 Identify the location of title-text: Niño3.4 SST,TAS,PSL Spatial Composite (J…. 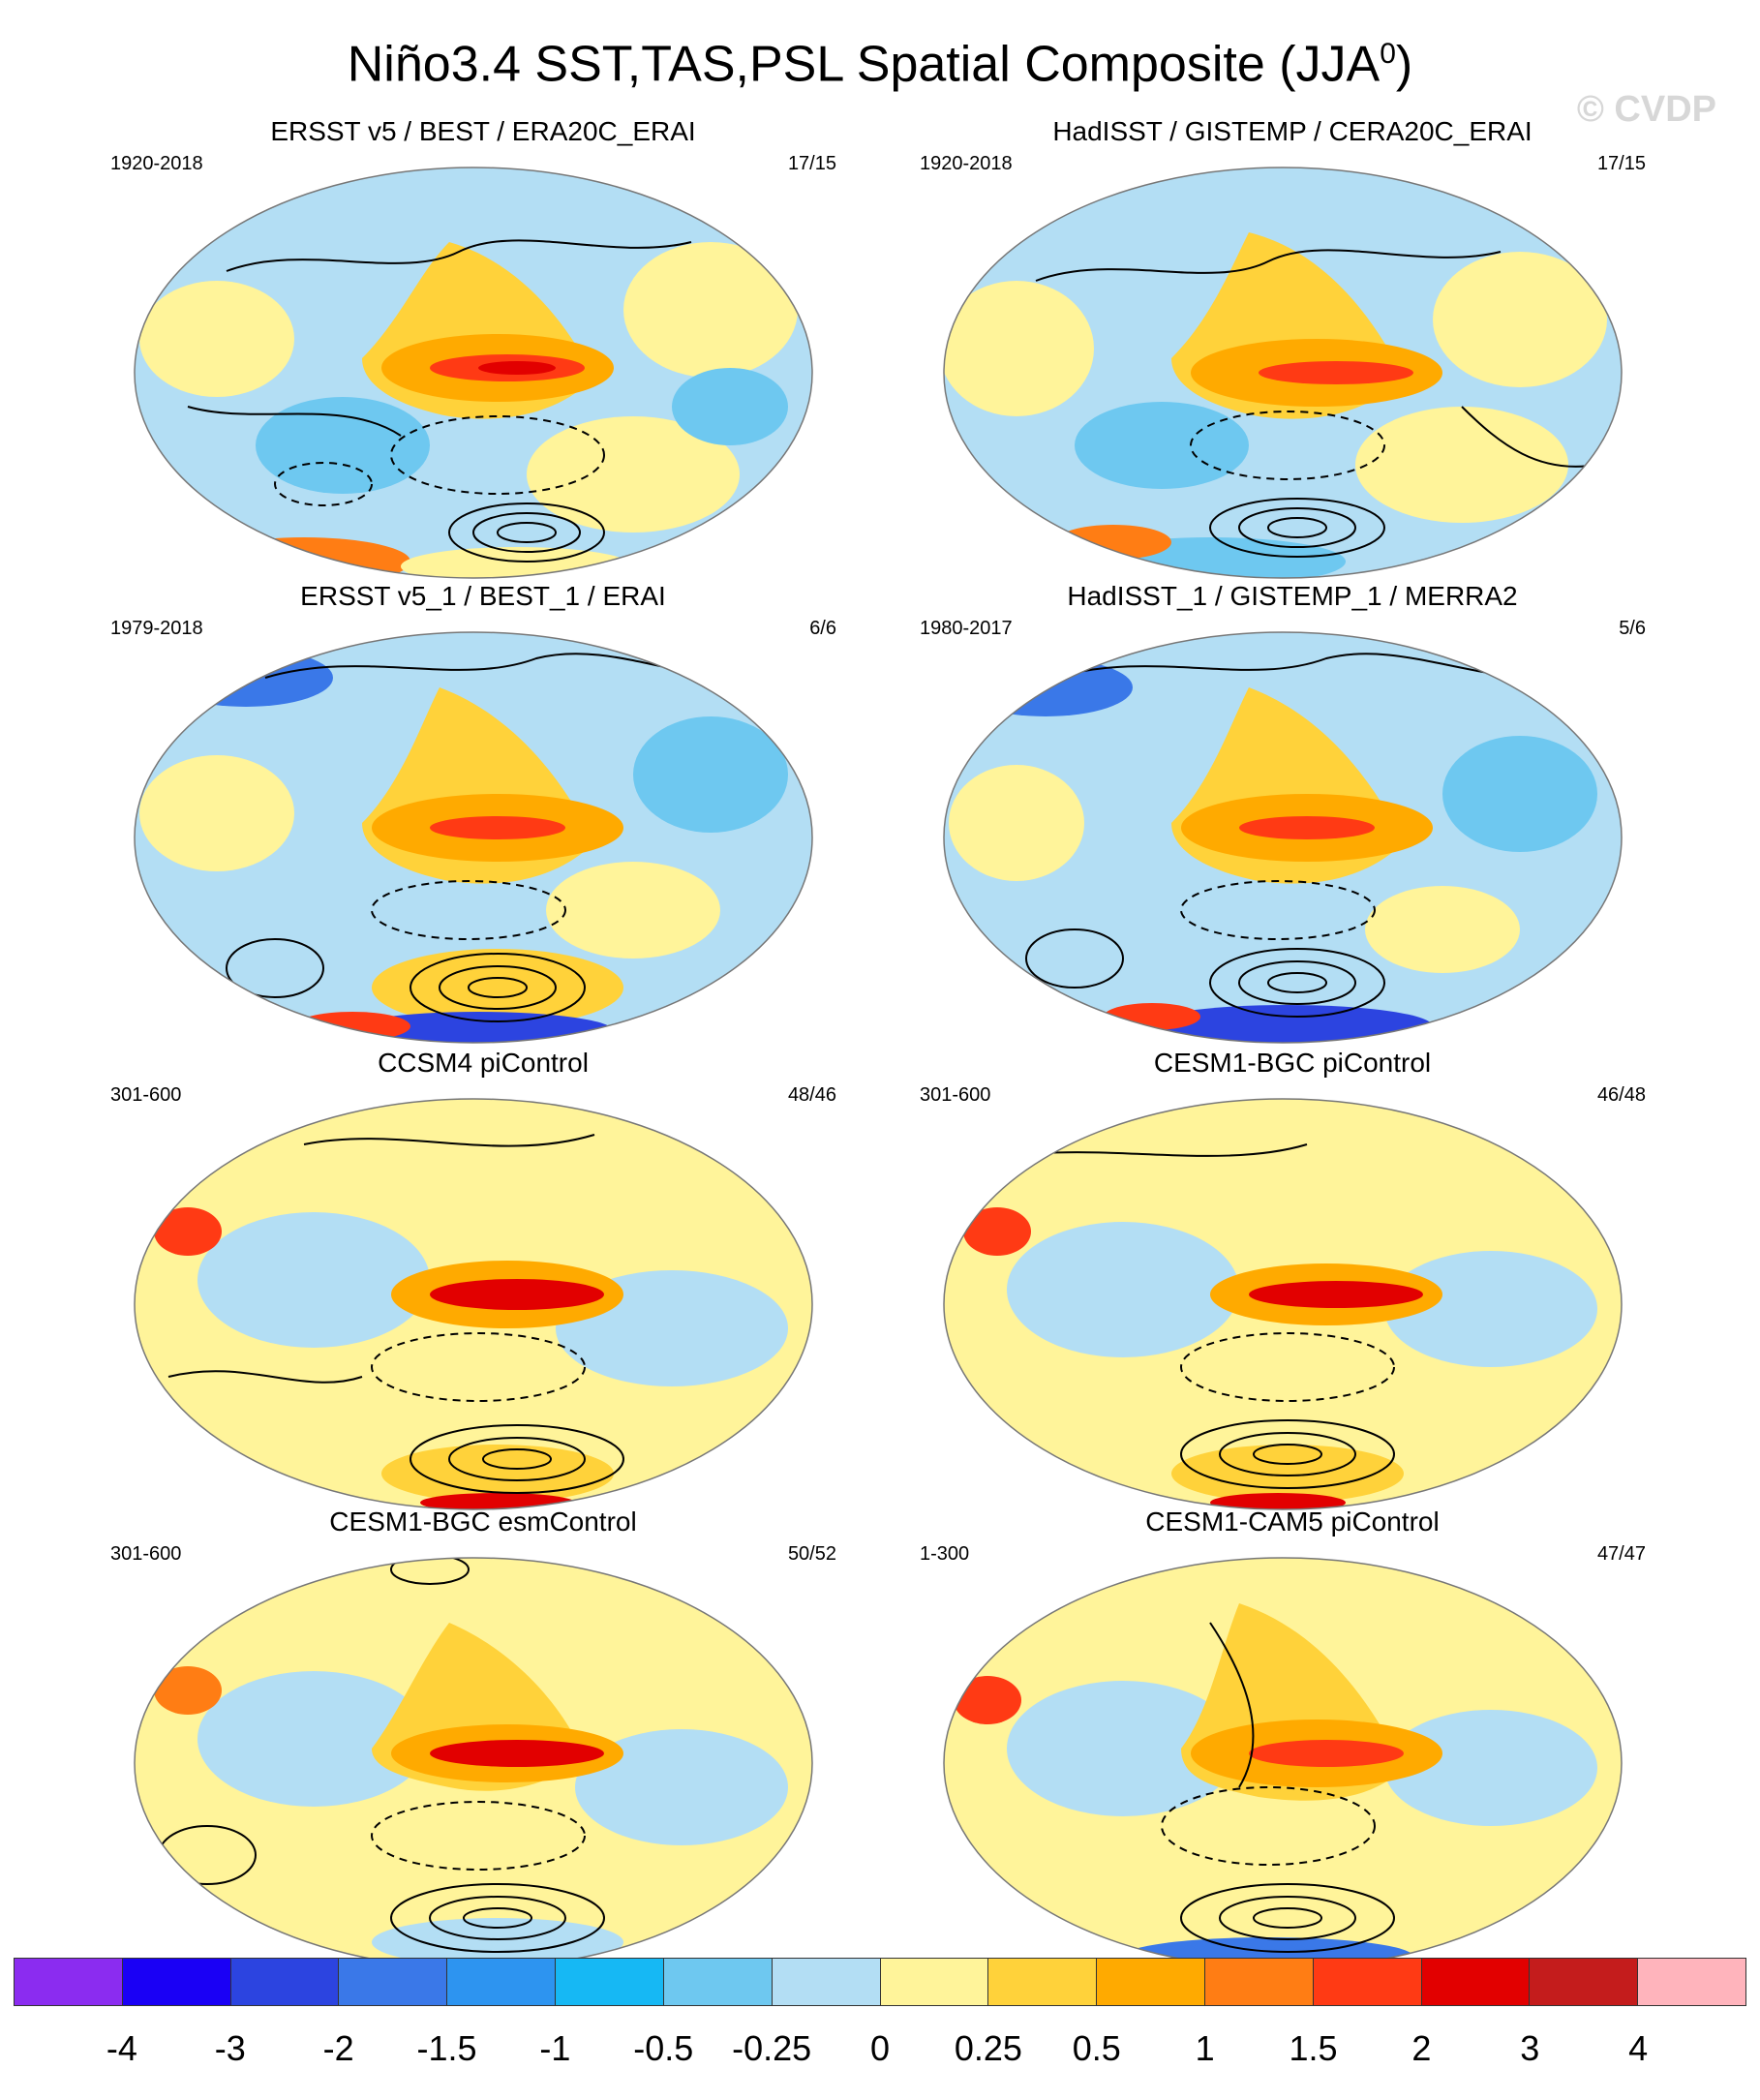
(864, 65).